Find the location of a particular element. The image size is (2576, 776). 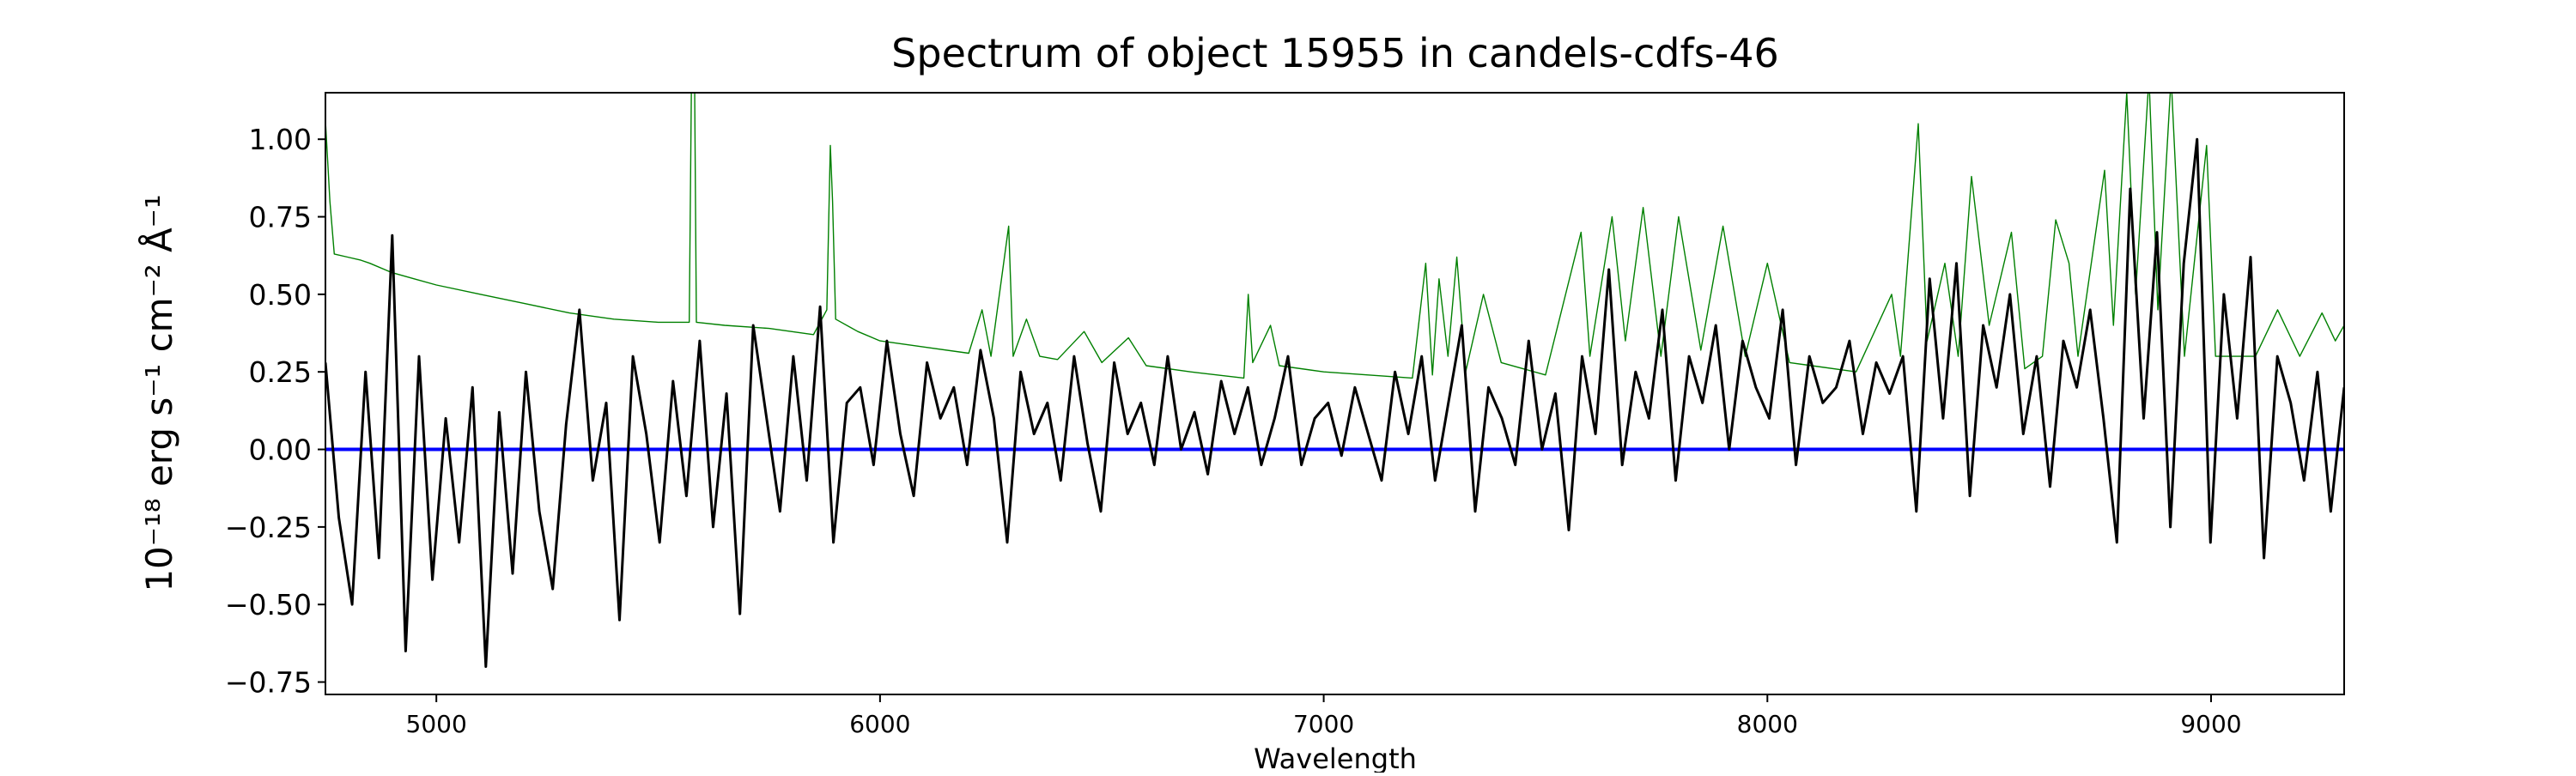

x-tick-label: 5000 is located at coordinates (436, 724).